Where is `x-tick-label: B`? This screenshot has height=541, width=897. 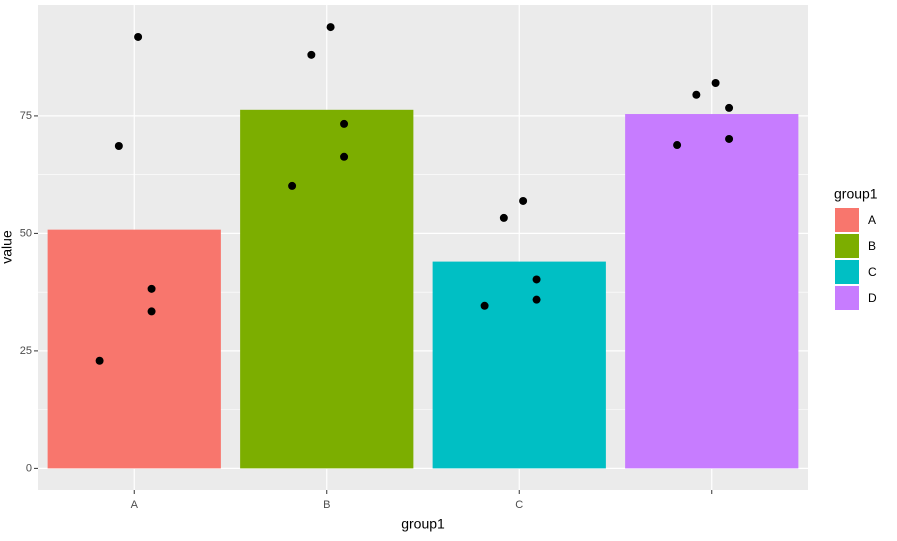
x-tick-label: B is located at coordinates (326, 505).